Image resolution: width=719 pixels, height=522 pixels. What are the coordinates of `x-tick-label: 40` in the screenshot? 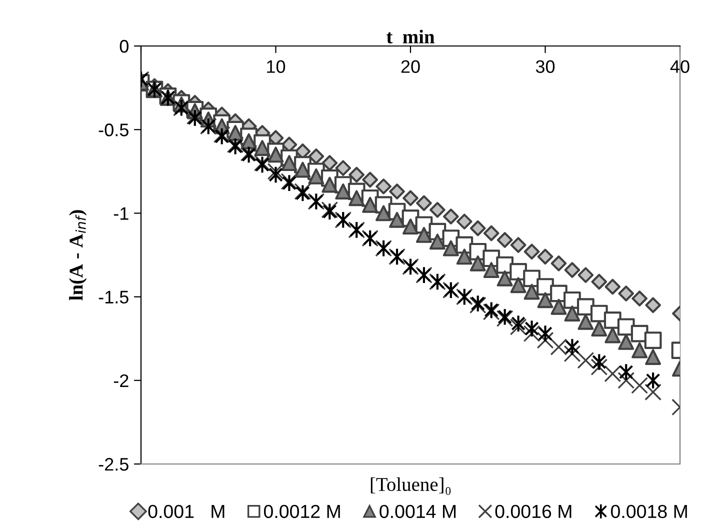 It's located at (680, 66).